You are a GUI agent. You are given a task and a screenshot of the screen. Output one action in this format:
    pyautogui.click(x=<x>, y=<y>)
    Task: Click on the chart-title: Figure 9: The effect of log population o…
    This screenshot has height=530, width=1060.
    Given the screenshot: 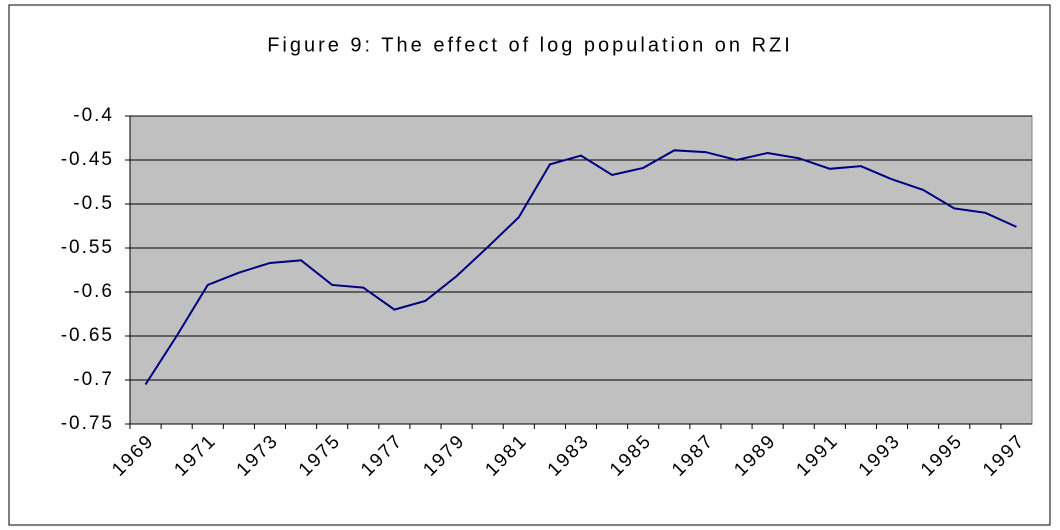 What is the action you would take?
    pyautogui.click(x=530, y=45)
    